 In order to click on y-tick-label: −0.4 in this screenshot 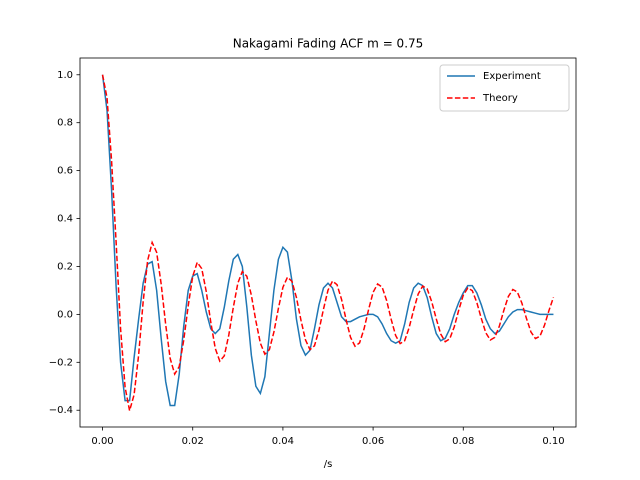, I will do `click(61, 410)`.